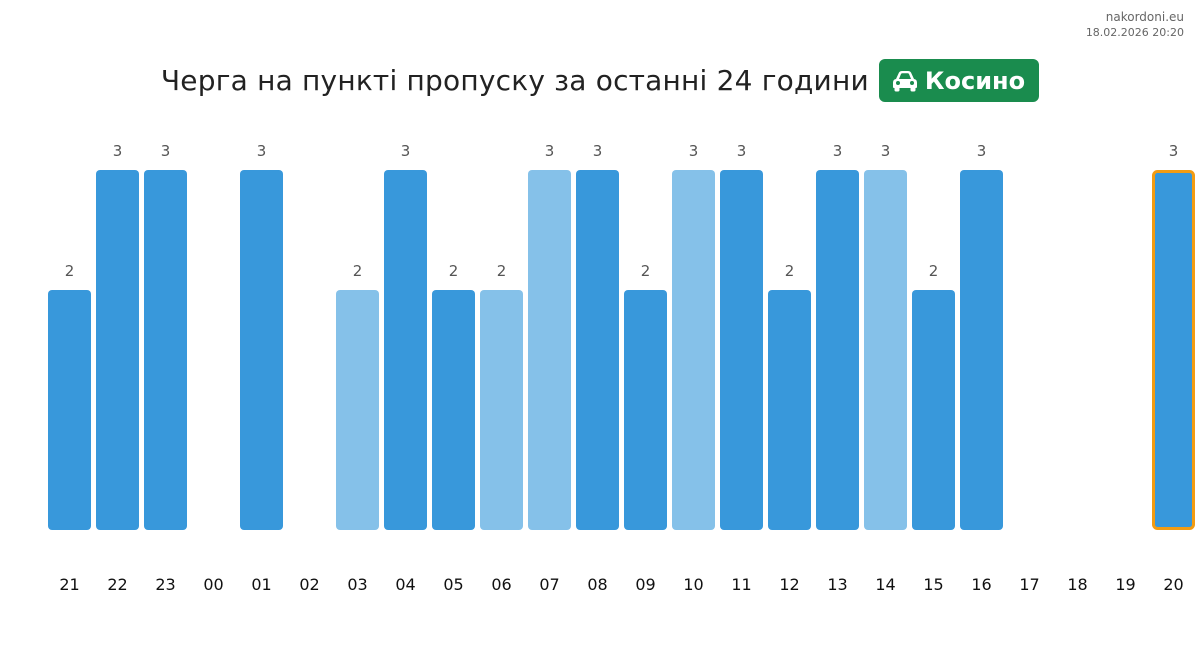  Describe the element at coordinates (789, 584) in the screenshot. I see `x-tick-12: 12` at that location.